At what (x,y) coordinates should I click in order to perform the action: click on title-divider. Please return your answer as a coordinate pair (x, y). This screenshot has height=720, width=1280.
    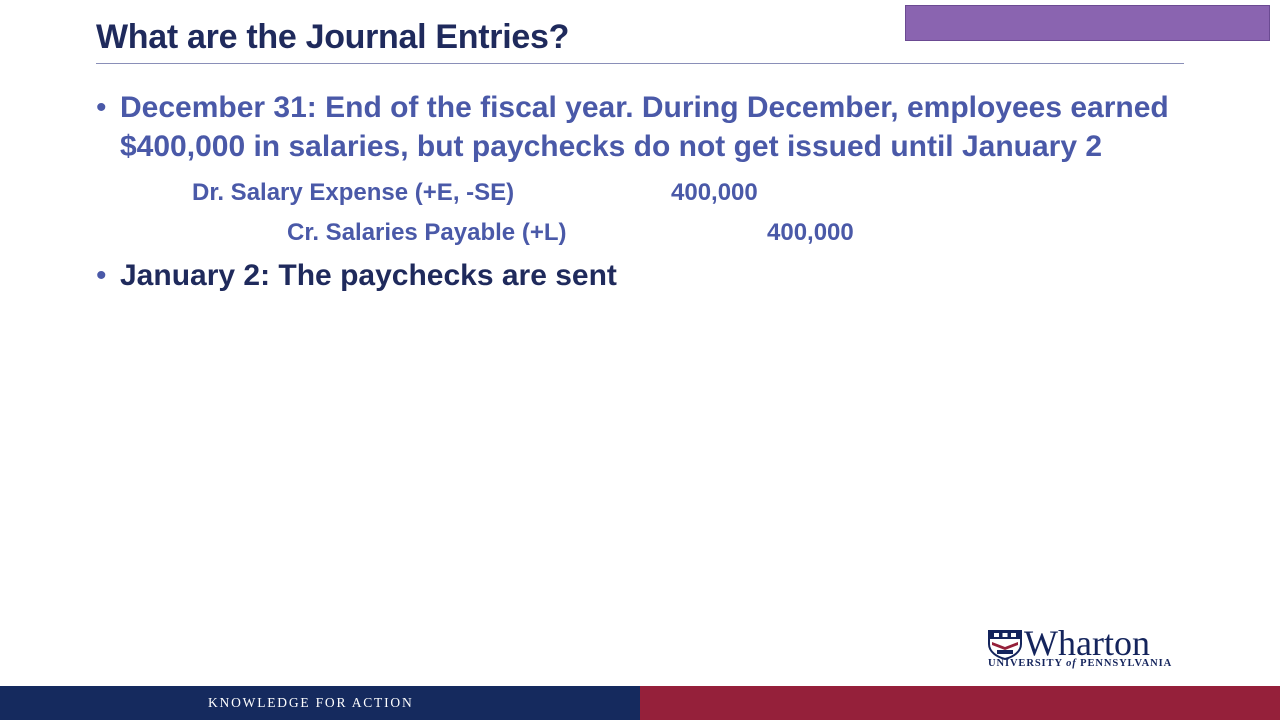
    Looking at the image, I should click on (640, 63).